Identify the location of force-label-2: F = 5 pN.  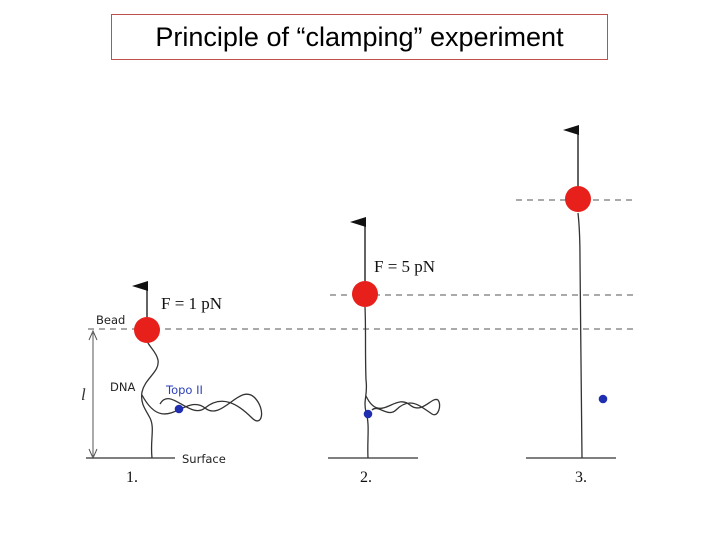
(404, 266).